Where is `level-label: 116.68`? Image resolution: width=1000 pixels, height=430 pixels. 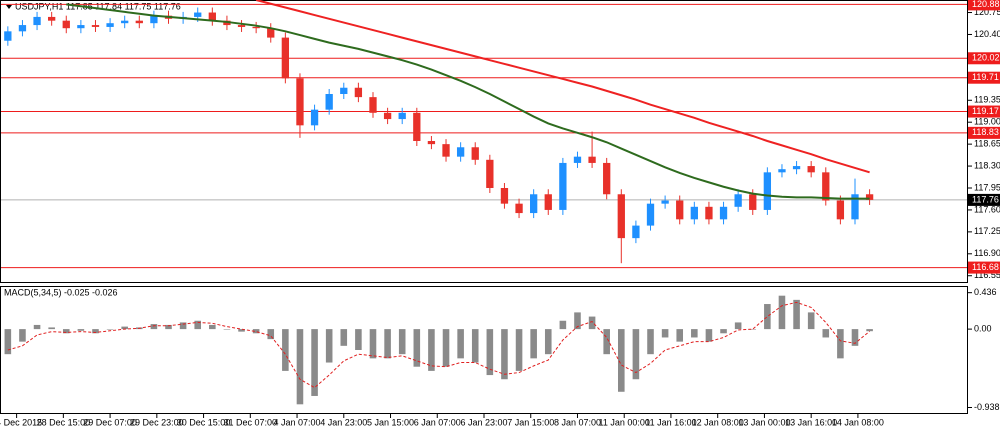 level-label: 116.68 is located at coordinates (985, 267).